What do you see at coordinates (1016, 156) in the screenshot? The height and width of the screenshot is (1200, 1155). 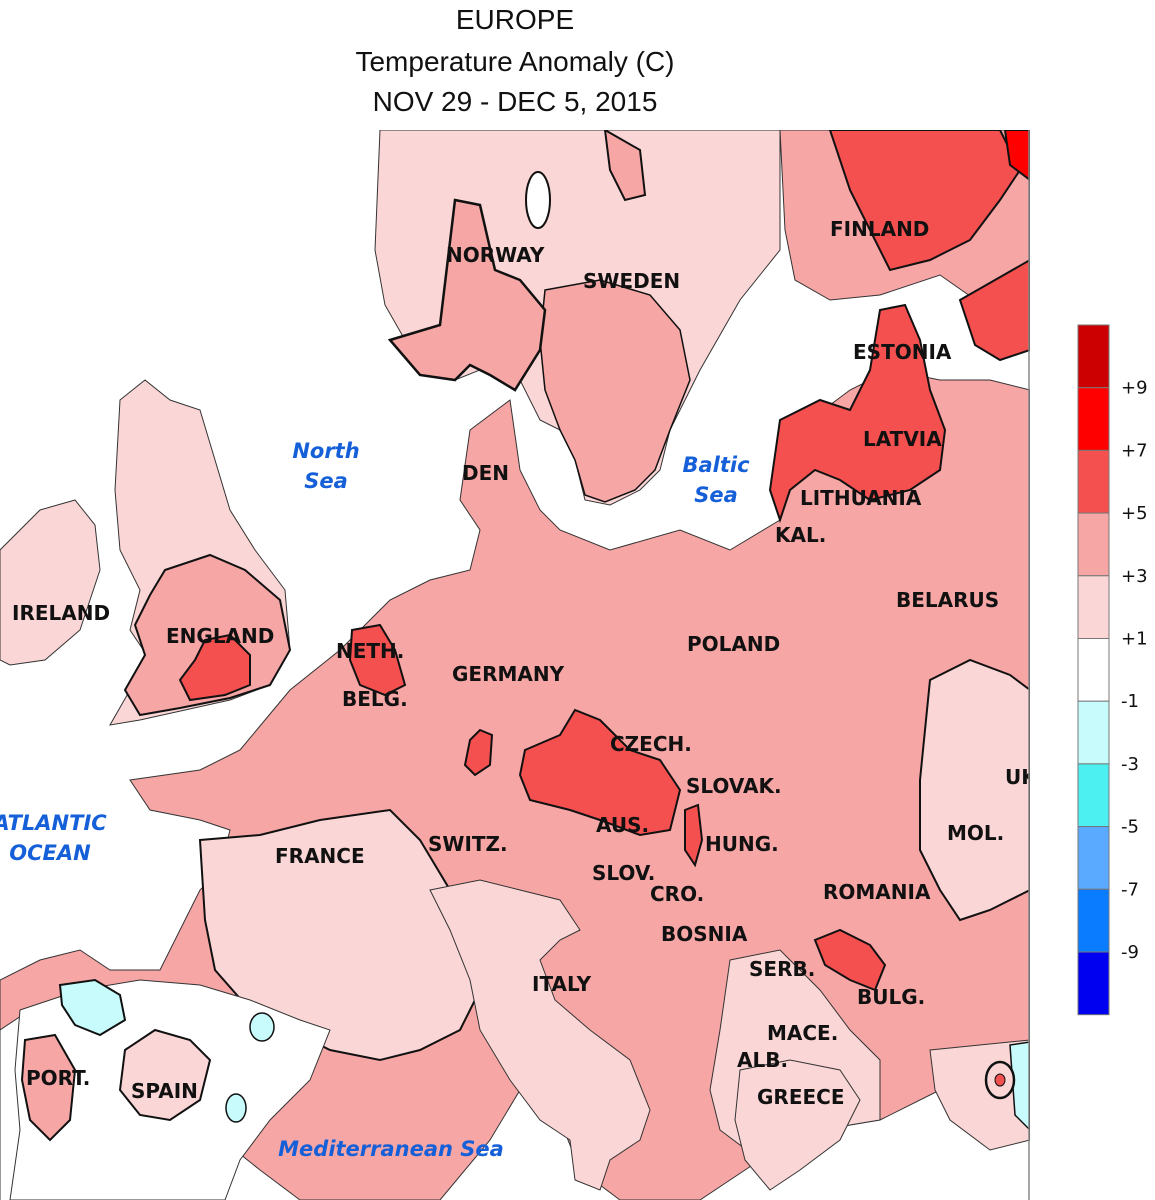 I see `anomaly-finland-peak` at bounding box center [1016, 156].